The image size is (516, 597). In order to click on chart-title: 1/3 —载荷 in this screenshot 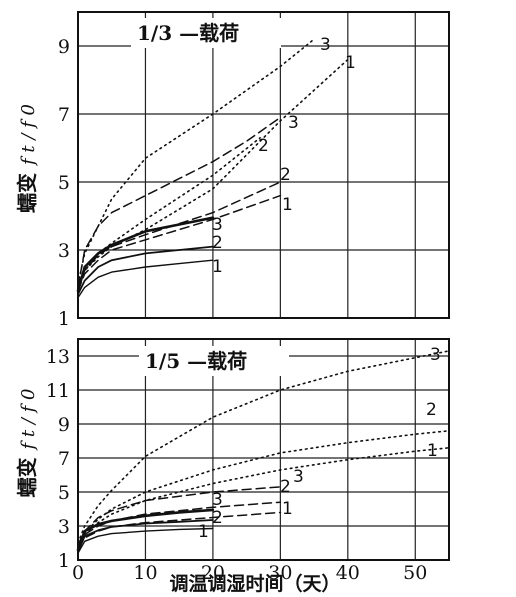, I will do `click(188, 33)`.